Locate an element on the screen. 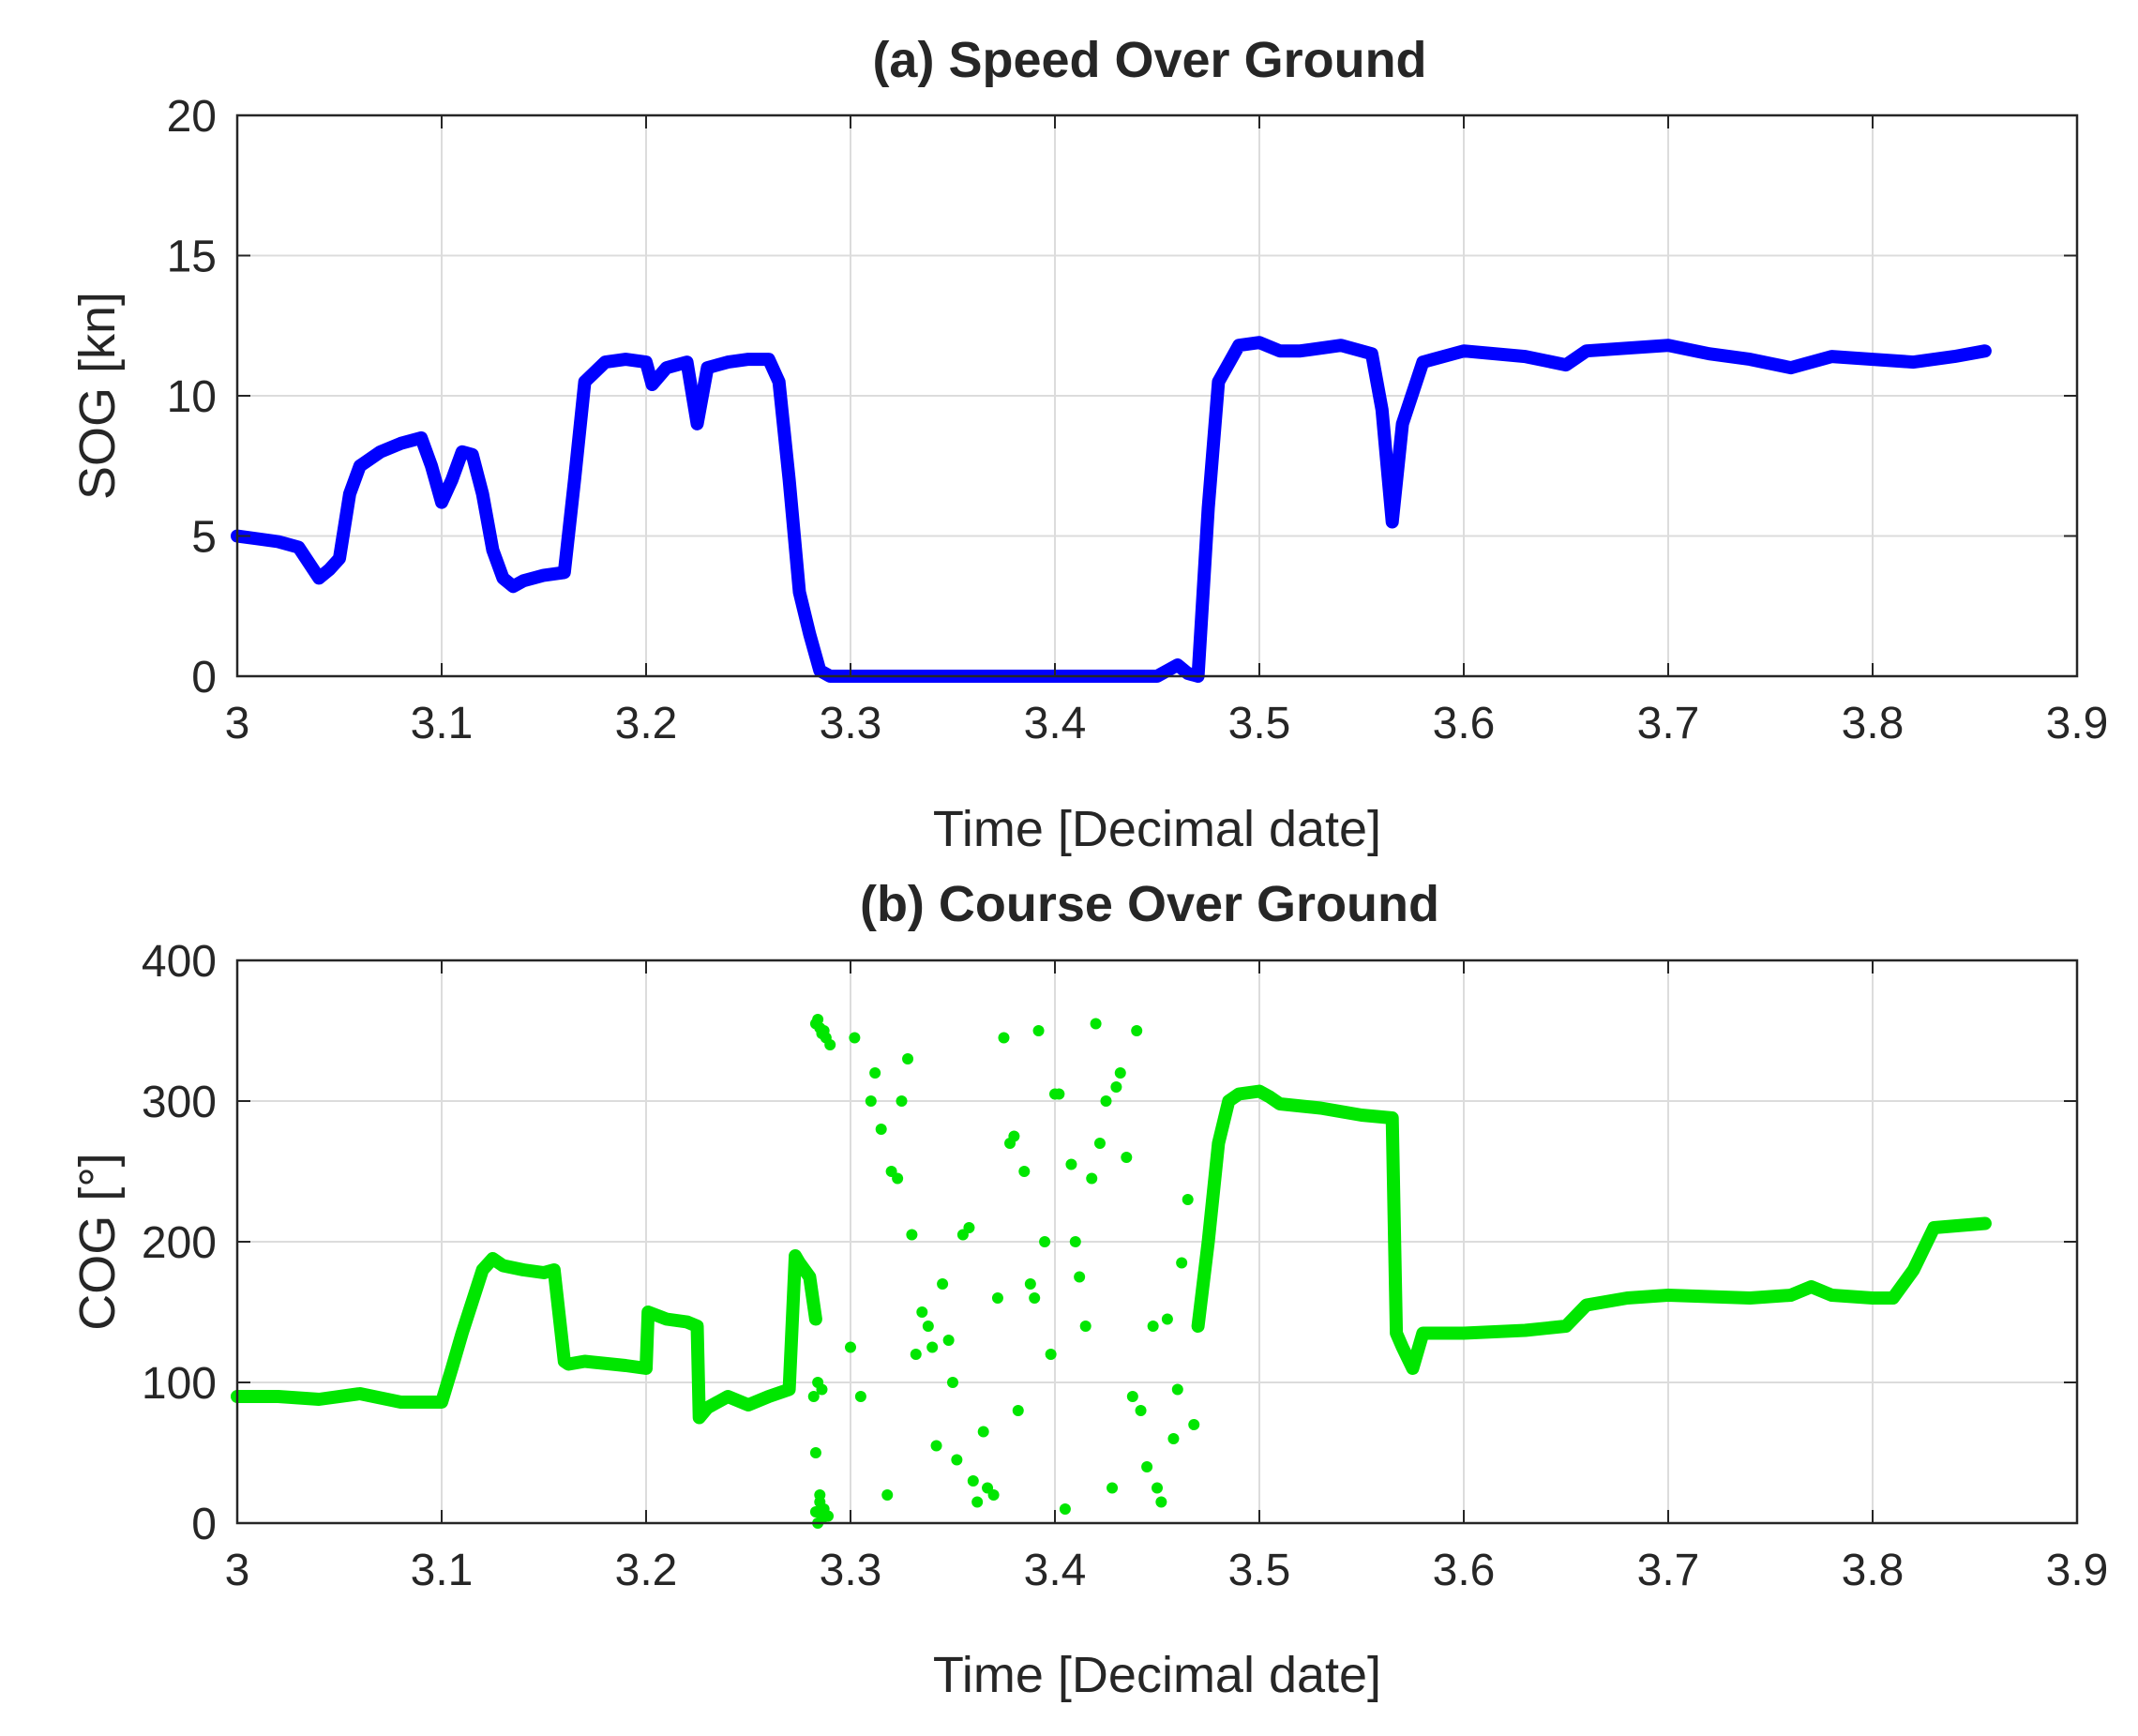  sog-x-tick-label-4: 3.4 is located at coordinates (1055, 723).